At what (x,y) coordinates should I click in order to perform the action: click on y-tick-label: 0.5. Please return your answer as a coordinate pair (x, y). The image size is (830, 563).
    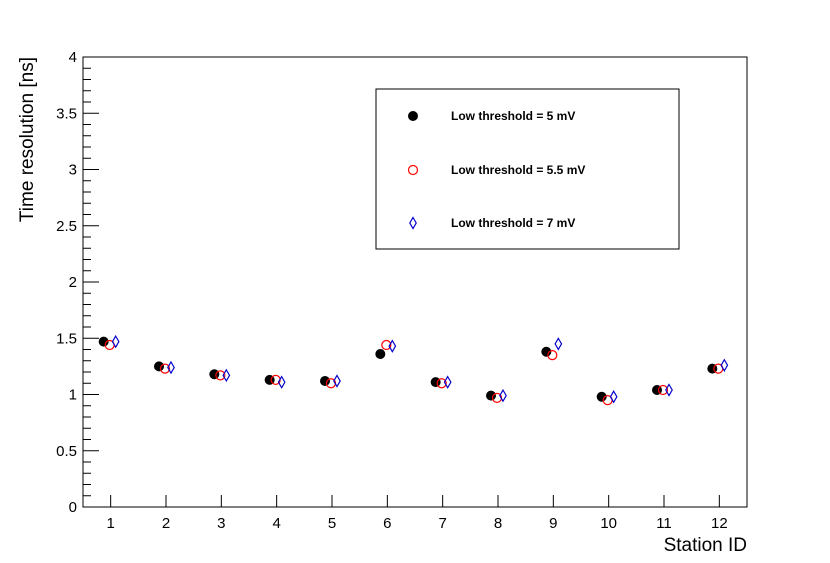
    Looking at the image, I should click on (66, 451).